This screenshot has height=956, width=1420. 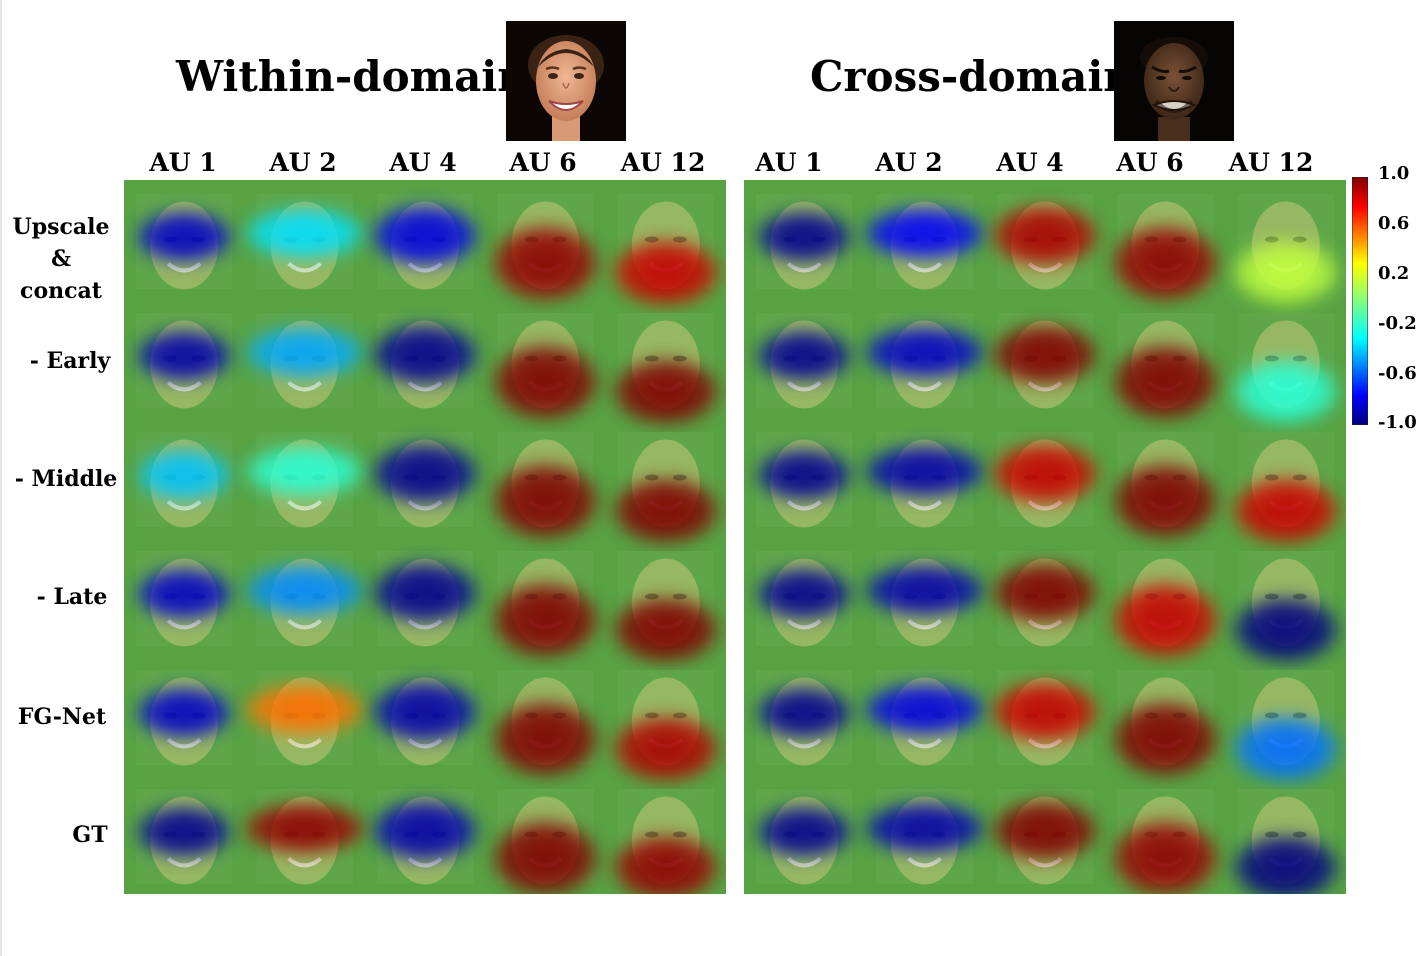 I want to click on cross-column-label-au2: AU 2, so click(x=909, y=162).